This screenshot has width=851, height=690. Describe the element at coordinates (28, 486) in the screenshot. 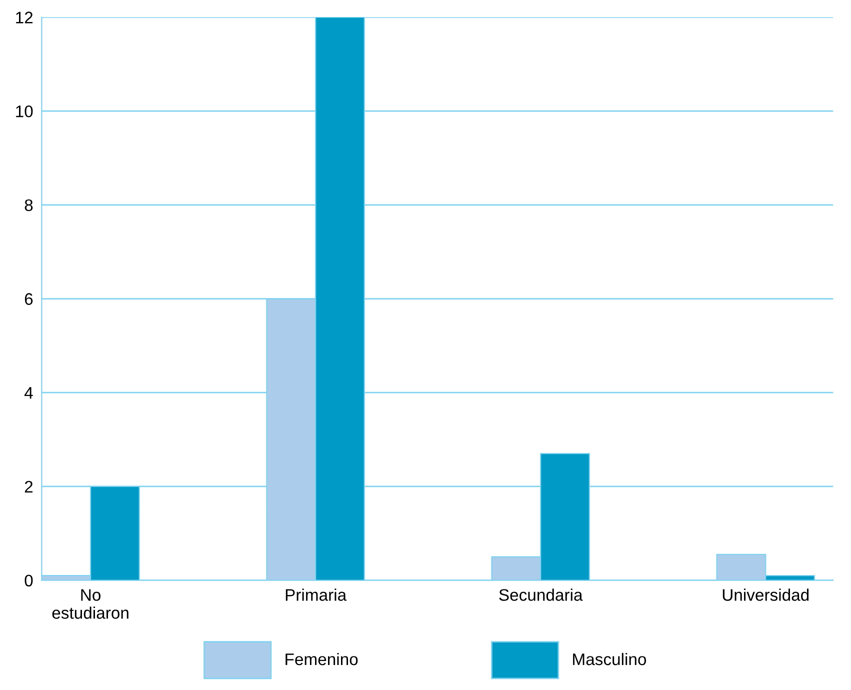

I see `y-tick-label: 2` at that location.